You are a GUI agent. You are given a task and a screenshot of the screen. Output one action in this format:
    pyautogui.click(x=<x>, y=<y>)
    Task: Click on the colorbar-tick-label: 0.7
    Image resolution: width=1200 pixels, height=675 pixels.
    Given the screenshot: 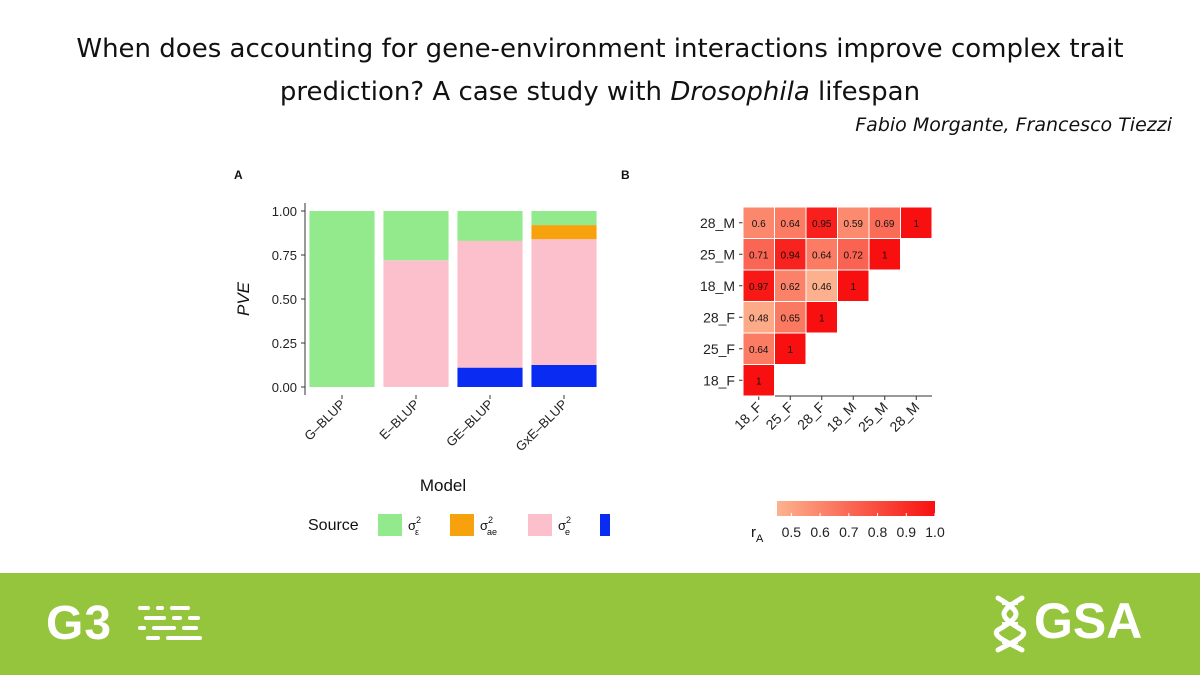 What is the action you would take?
    pyautogui.click(x=849, y=532)
    